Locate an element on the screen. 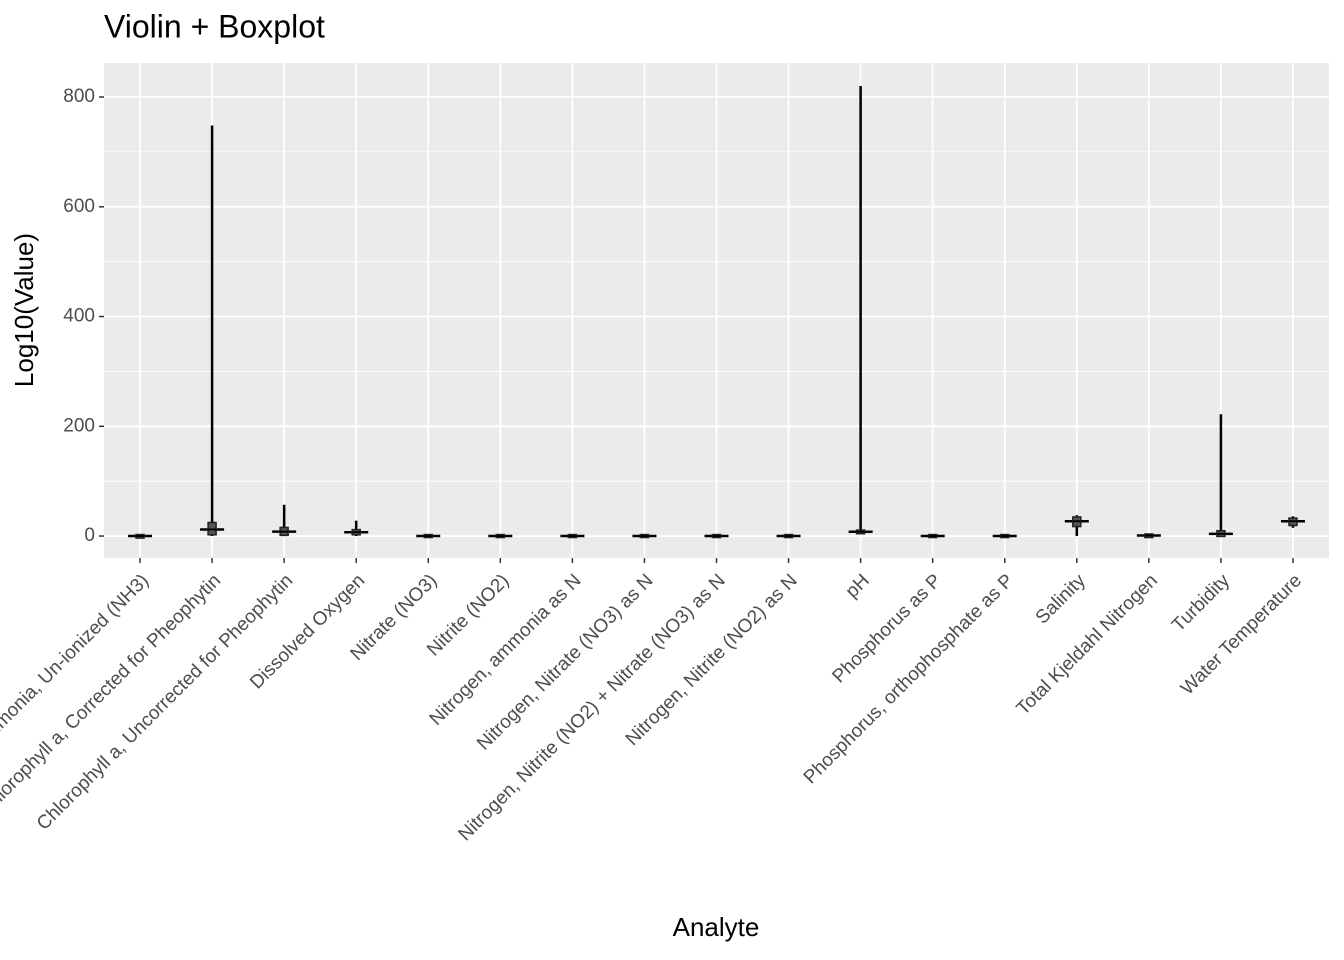 This screenshot has width=1344, height=960. y-tick-label: 0 is located at coordinates (89, 535).